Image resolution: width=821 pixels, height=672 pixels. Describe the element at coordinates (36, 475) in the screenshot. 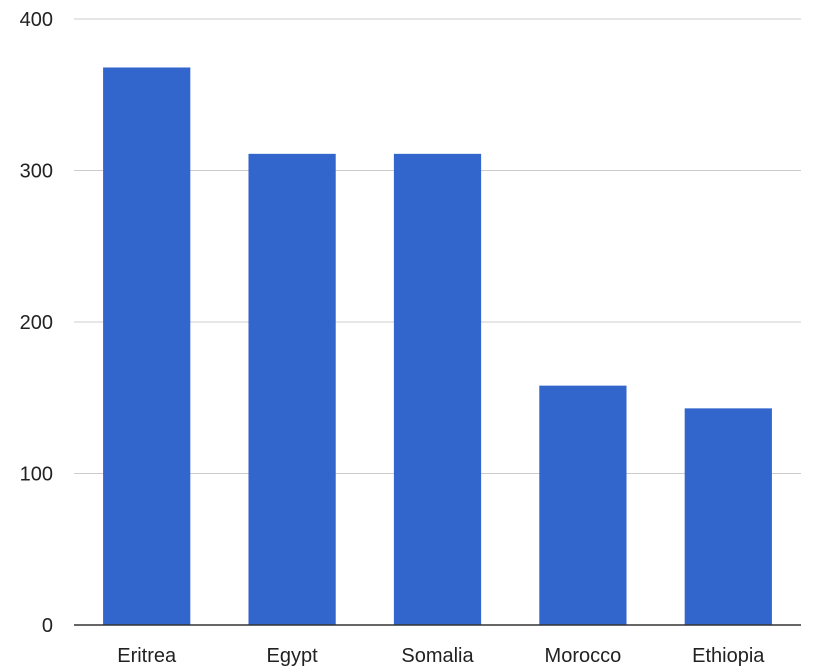

I see `y-tick-label: 100` at that location.